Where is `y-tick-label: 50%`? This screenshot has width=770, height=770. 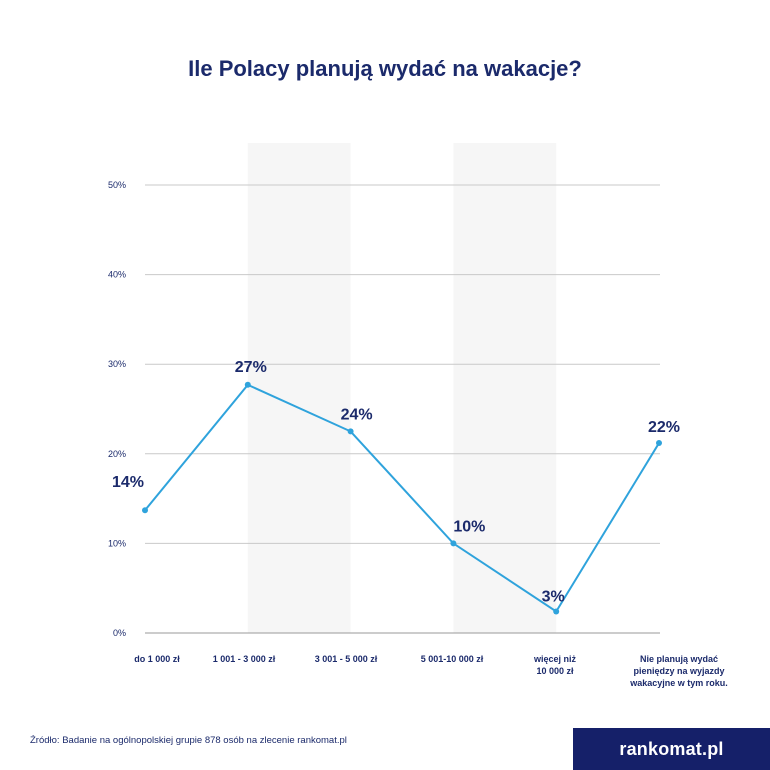
y-tick-label: 50% is located at coordinates (117, 185).